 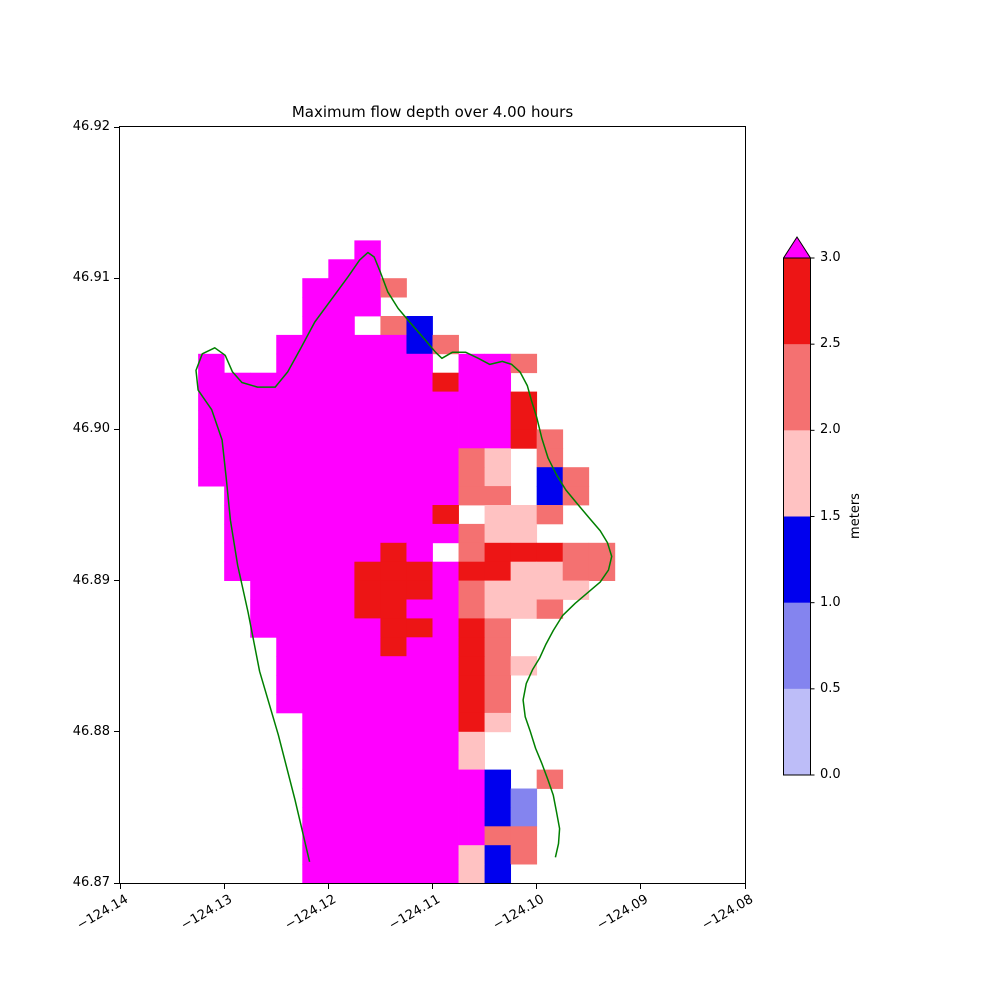 I want to click on colorbar-label: meters, so click(x=855, y=516).